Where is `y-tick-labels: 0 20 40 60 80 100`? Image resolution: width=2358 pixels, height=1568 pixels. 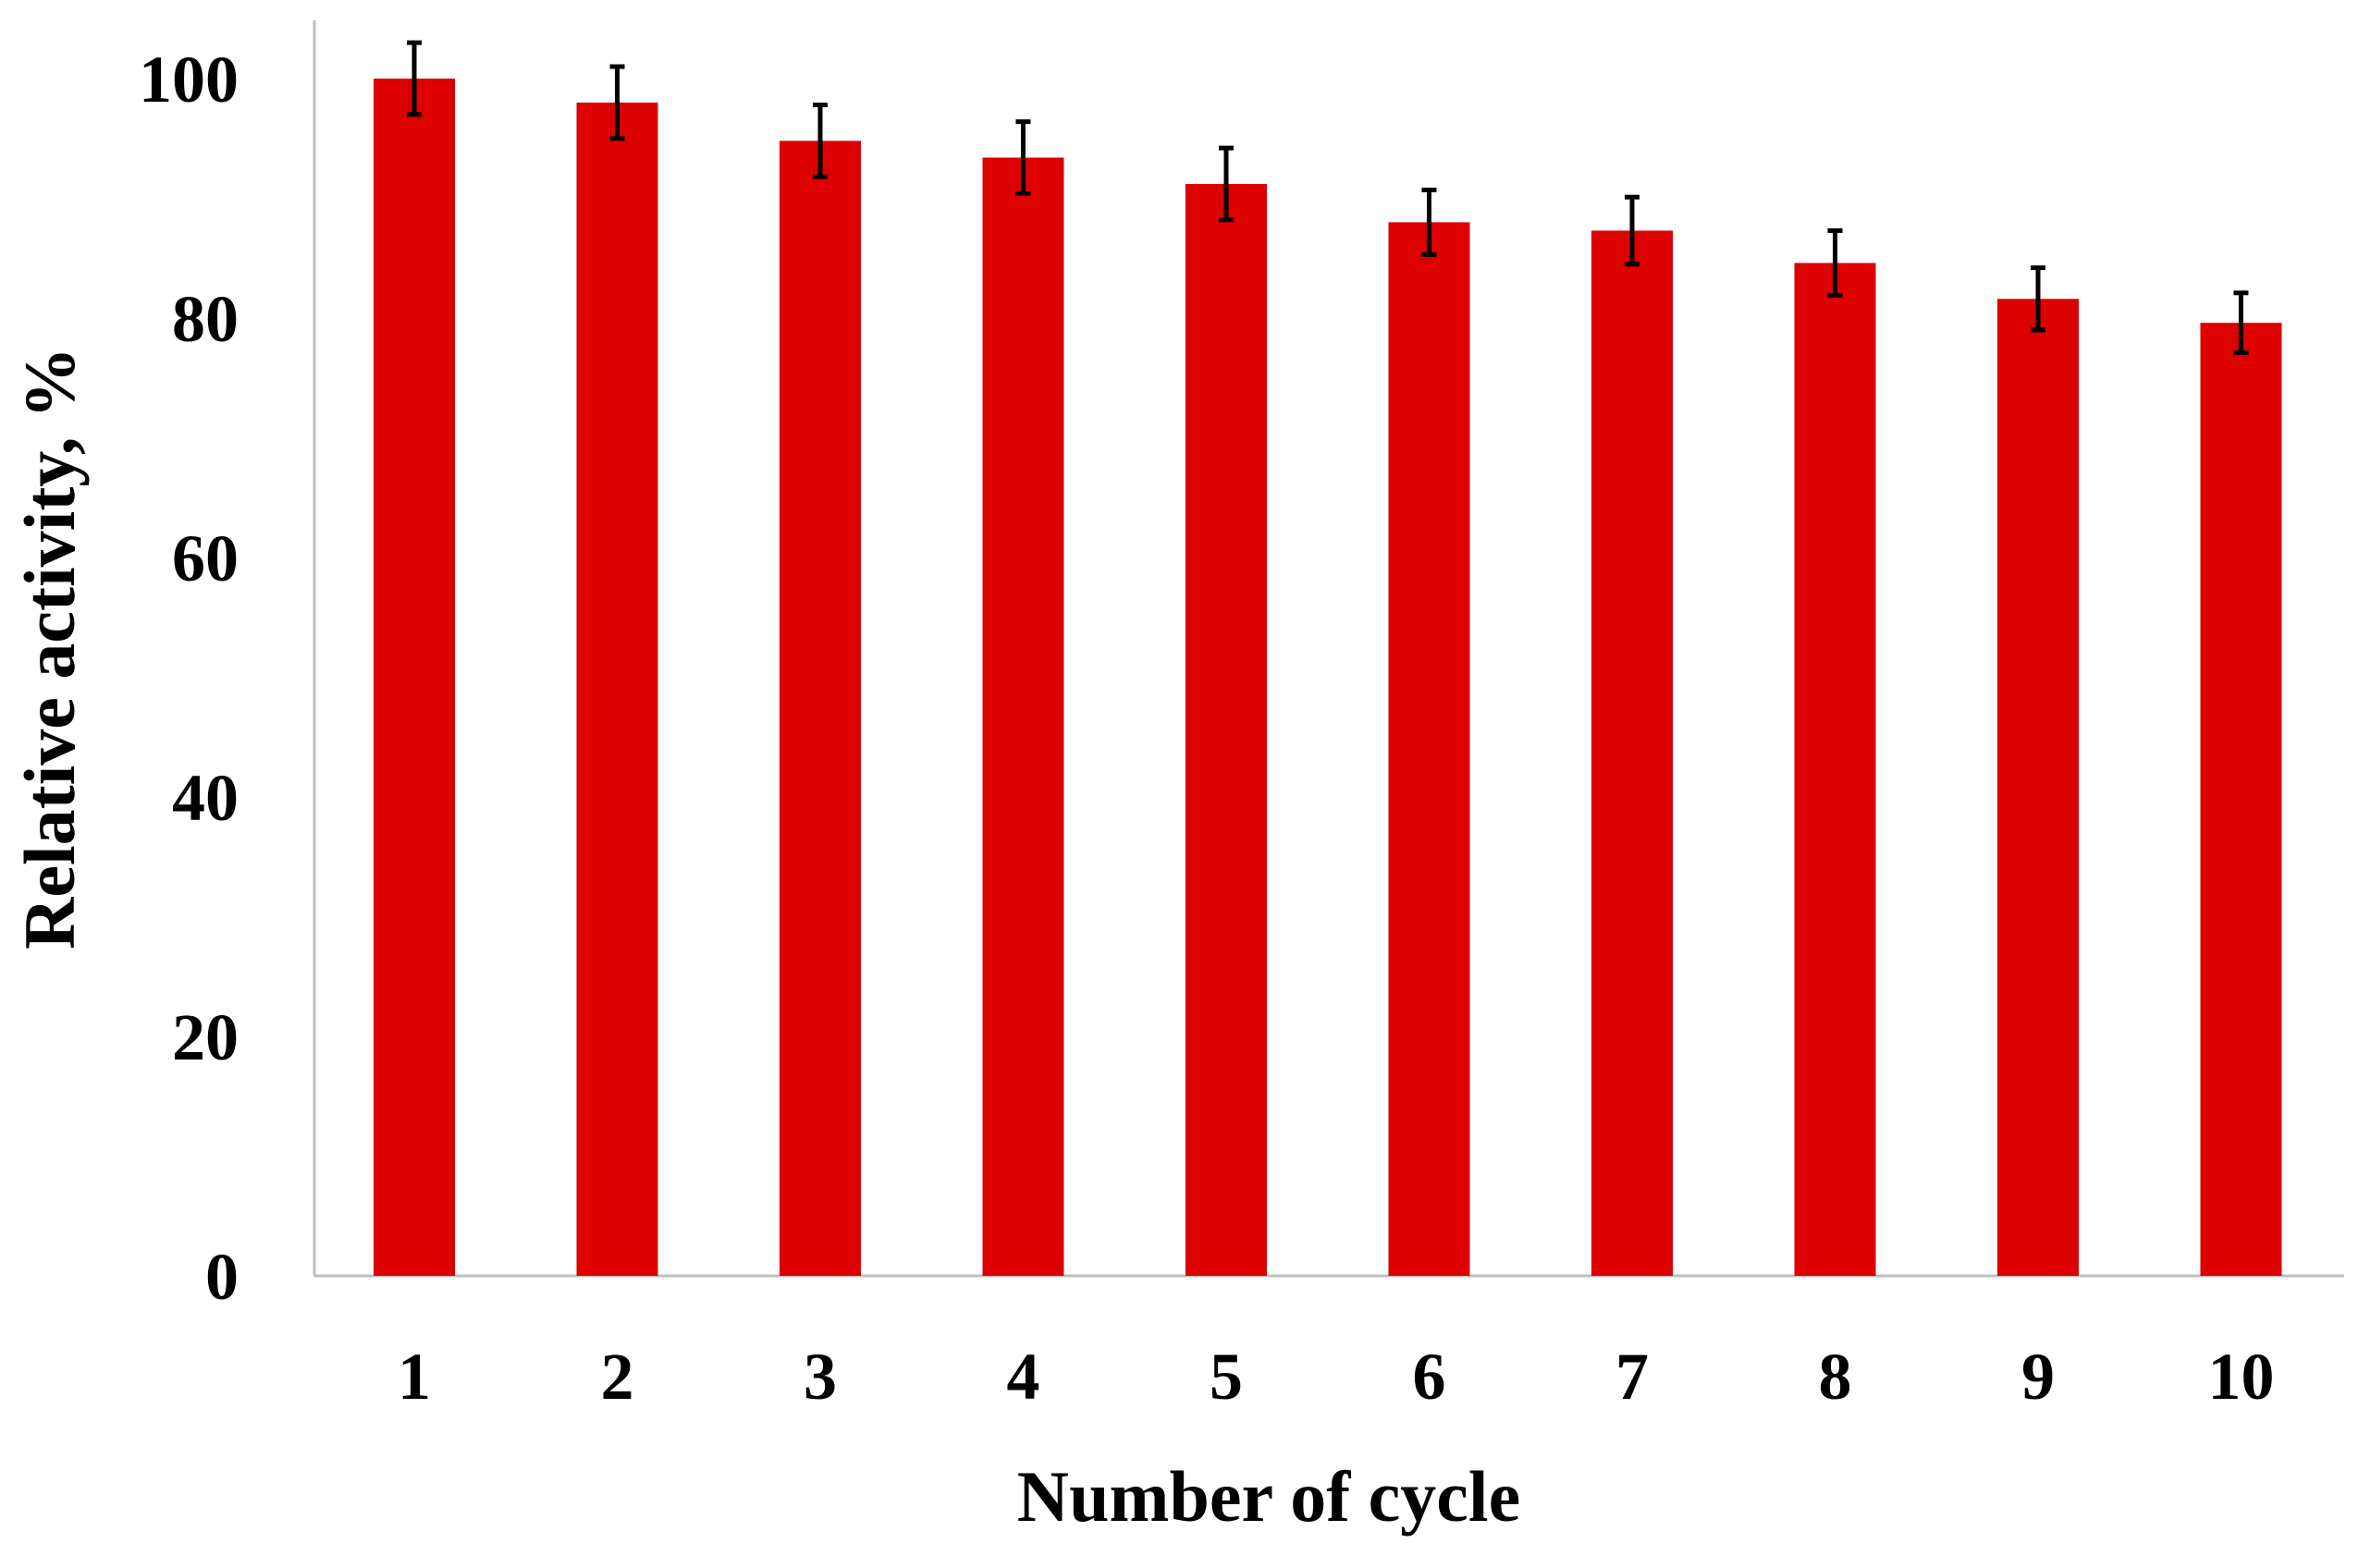
y-tick-labels: 0 20 40 60 80 100 is located at coordinates (189, 678).